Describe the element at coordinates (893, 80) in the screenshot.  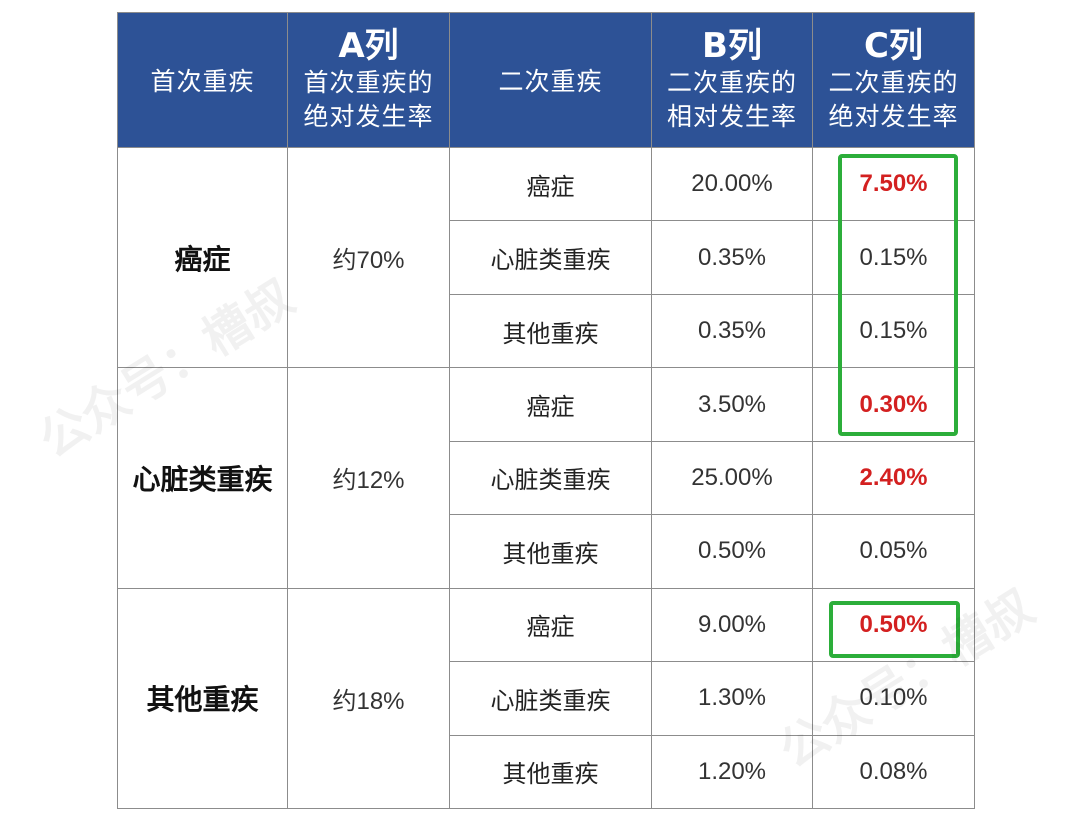
I see `header-column-c: C列 二次重疾的 绝对发生率` at that location.